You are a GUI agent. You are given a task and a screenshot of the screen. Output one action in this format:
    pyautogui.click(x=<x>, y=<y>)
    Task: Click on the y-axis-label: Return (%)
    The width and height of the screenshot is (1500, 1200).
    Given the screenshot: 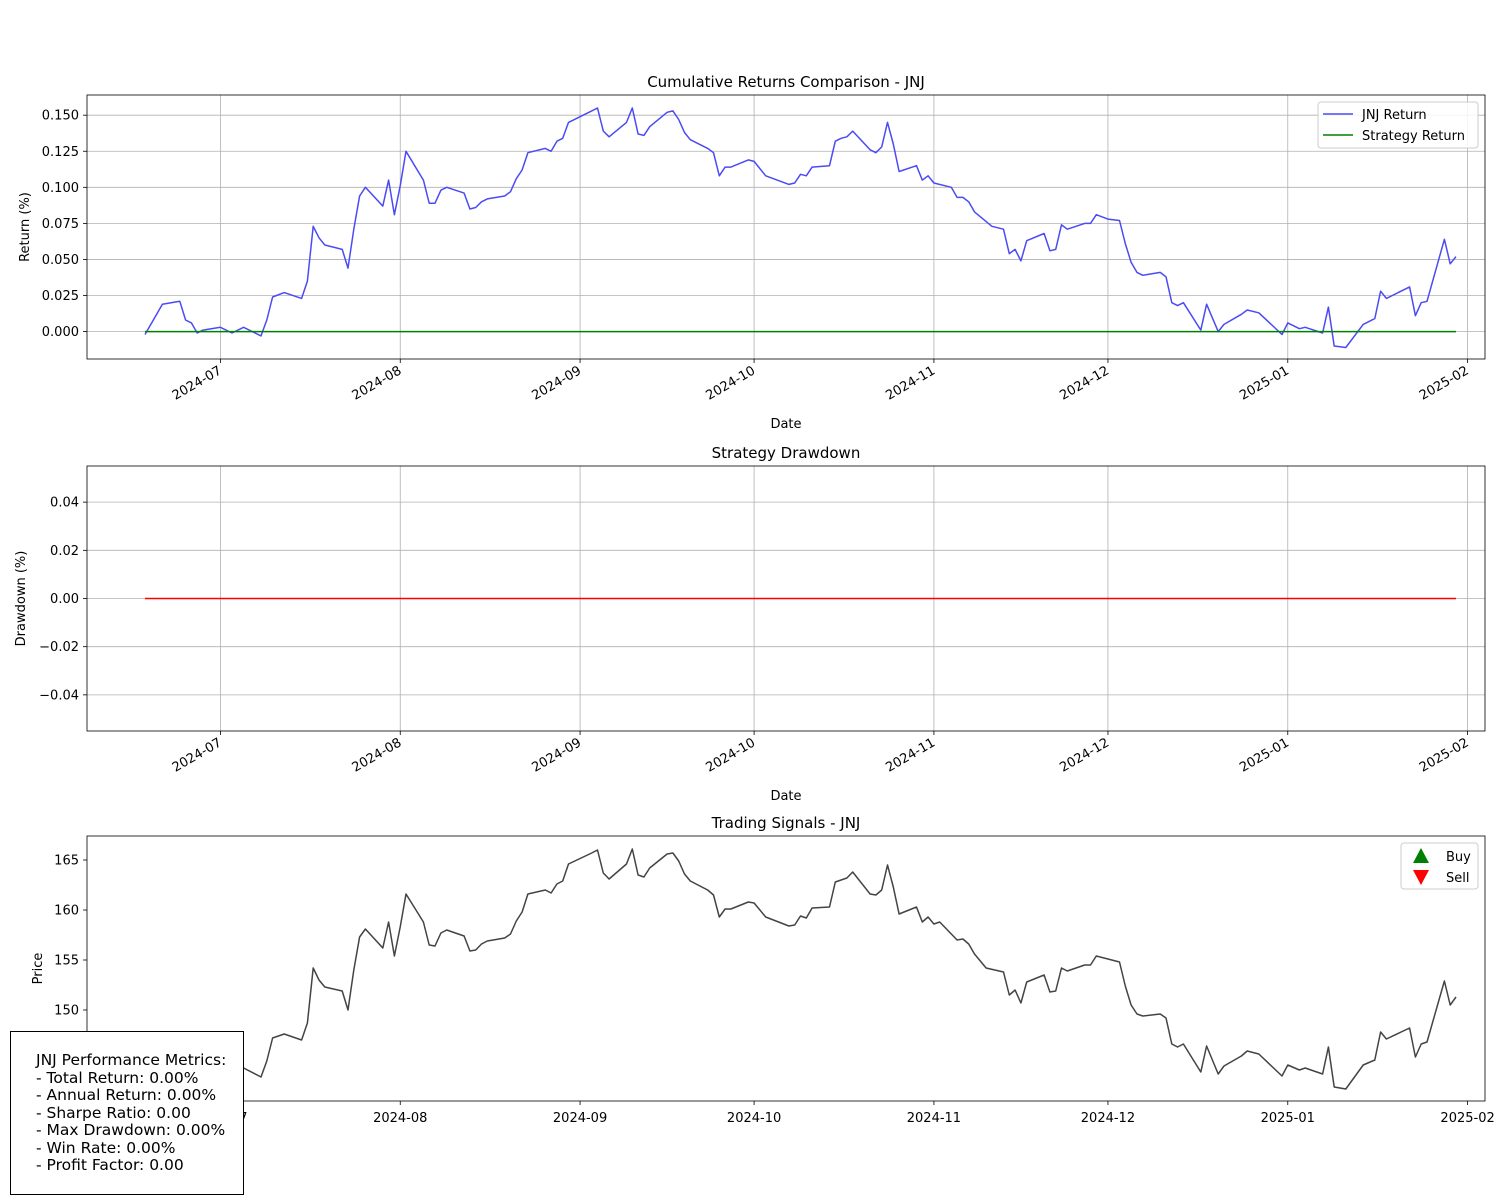 What is the action you would take?
    pyautogui.click(x=25, y=227)
    